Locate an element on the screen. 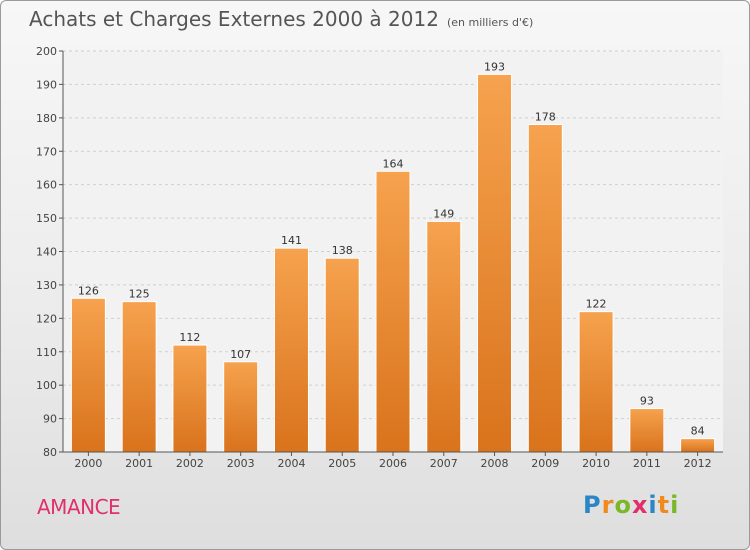 The height and width of the screenshot is (550, 750). x-tick-label: 2005 is located at coordinates (342, 463).